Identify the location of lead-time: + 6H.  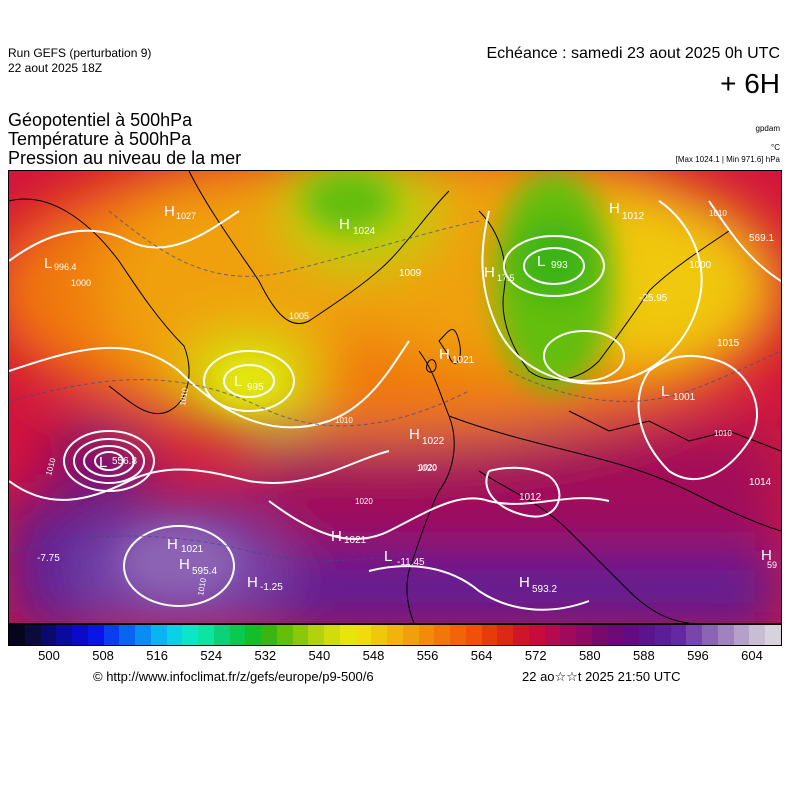
(750, 83).